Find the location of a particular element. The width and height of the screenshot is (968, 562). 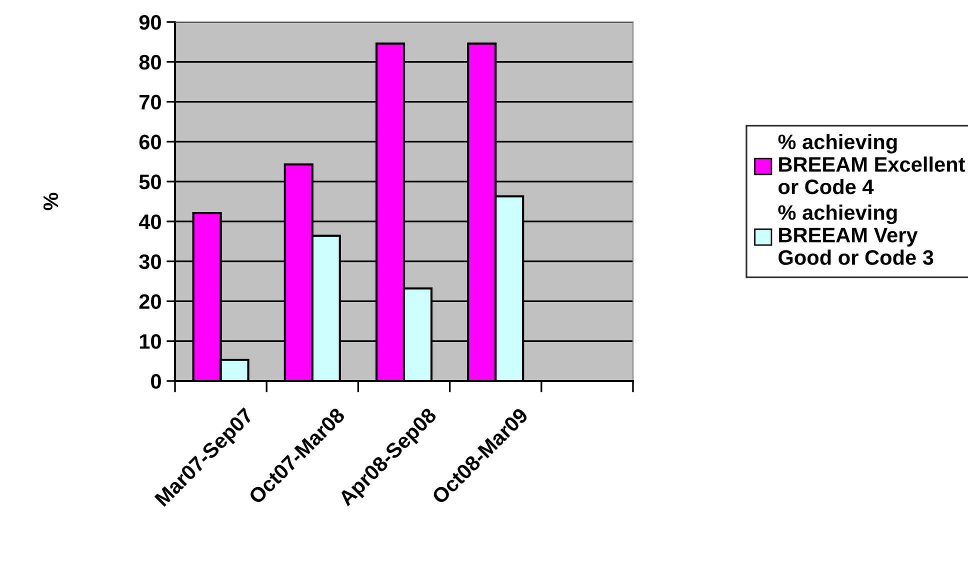

y-tick-label: 90 is located at coordinates (150, 22).